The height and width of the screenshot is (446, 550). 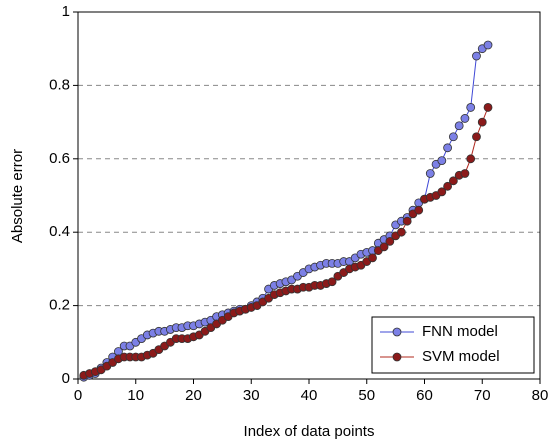 What do you see at coordinates (309, 431) in the screenshot?
I see `x-axis-label: Index of data points` at bounding box center [309, 431].